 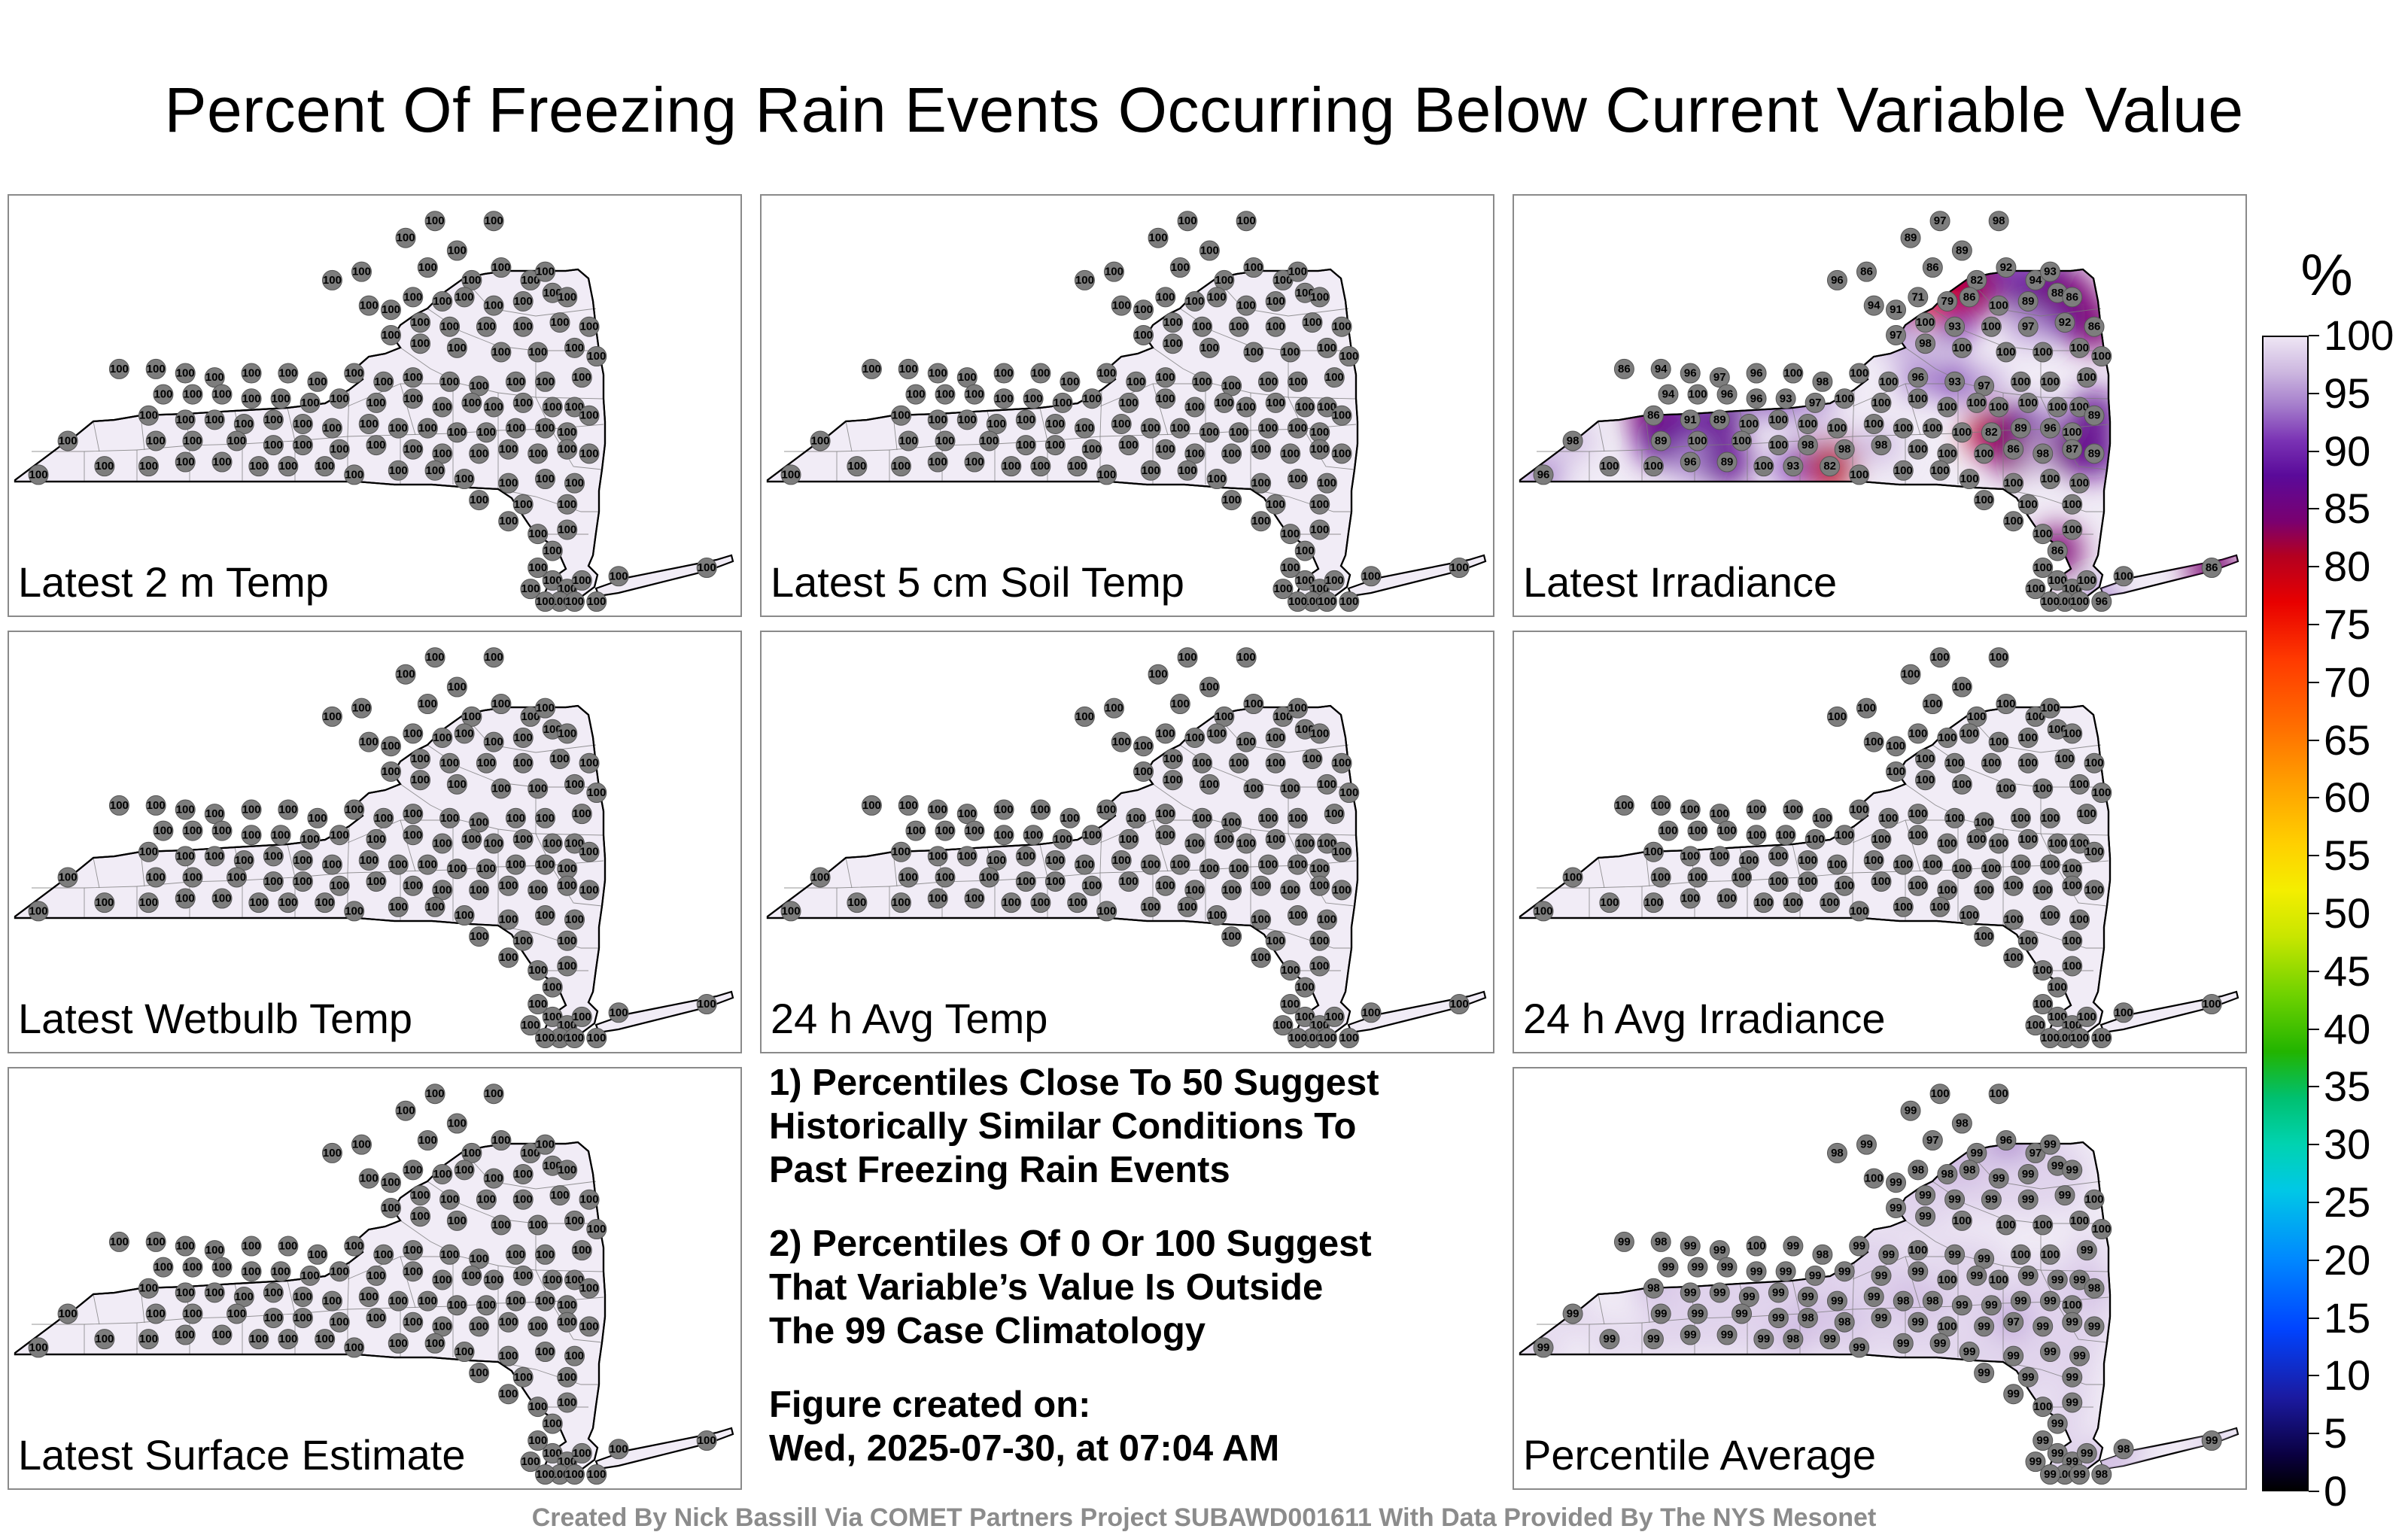 I want to click on station-marker: 98, so click(x=1572, y=440).